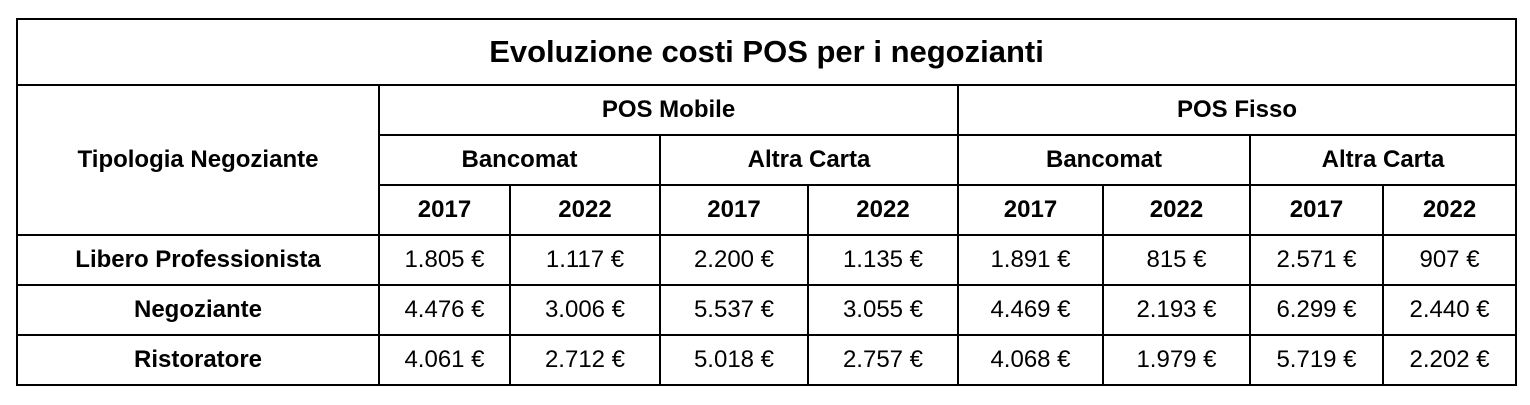  I want to click on subgroup-header-fisso-bancomat: Bancomat, so click(1104, 160).